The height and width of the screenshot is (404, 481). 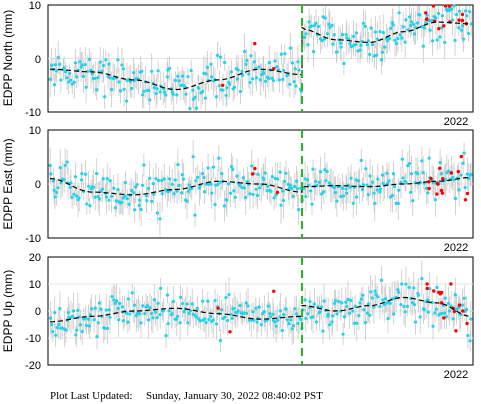 I want to click on outliers-up, so click(x=342, y=308).